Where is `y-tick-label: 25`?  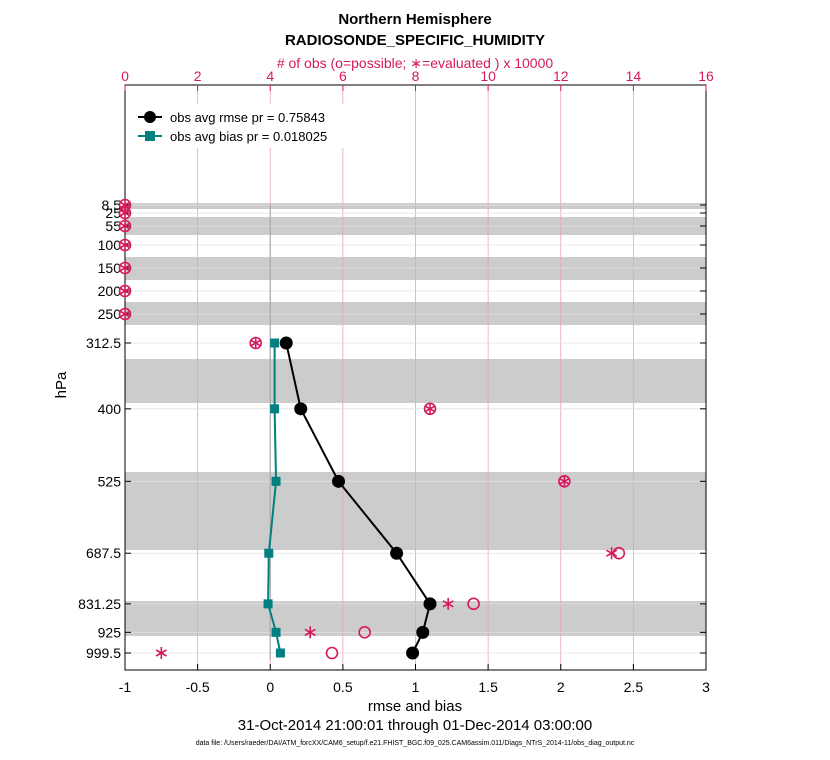 y-tick-label: 25 is located at coordinates (113, 213).